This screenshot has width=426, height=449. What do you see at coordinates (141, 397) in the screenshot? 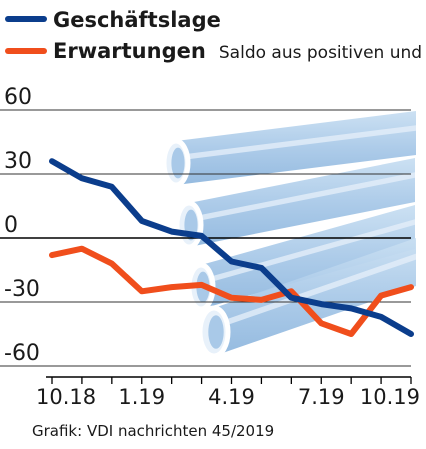
I see `x-tick-label: 1.19` at bounding box center [141, 397].